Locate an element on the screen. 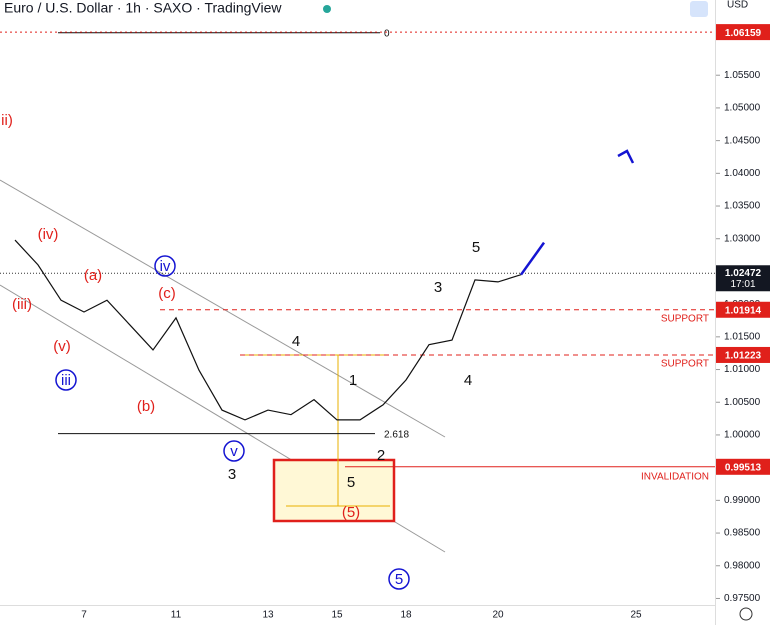 The width and height of the screenshot is (774, 630). wave-label: ii) is located at coordinates (7, 120).